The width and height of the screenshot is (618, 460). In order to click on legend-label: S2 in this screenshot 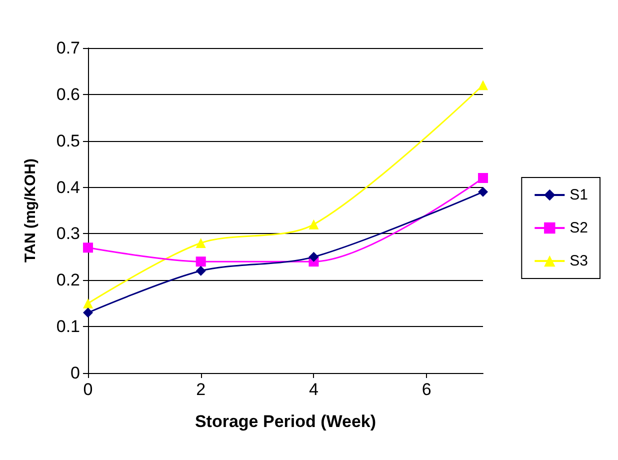, I will do `click(579, 228)`.